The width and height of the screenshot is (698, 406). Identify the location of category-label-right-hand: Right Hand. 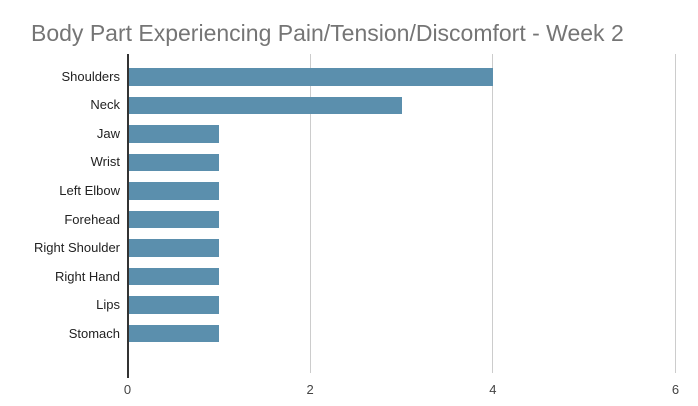
(87, 276).